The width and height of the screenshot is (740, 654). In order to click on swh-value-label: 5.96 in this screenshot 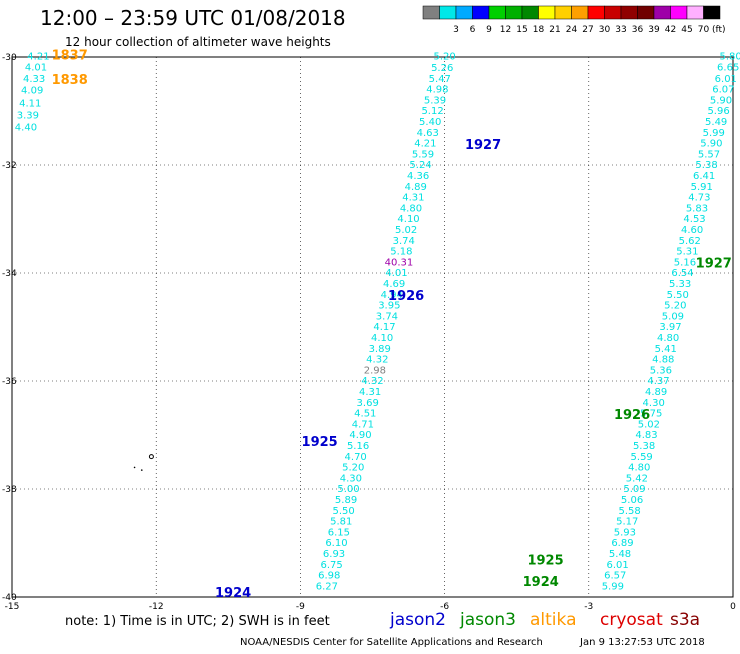, I will do `click(718, 111)`.